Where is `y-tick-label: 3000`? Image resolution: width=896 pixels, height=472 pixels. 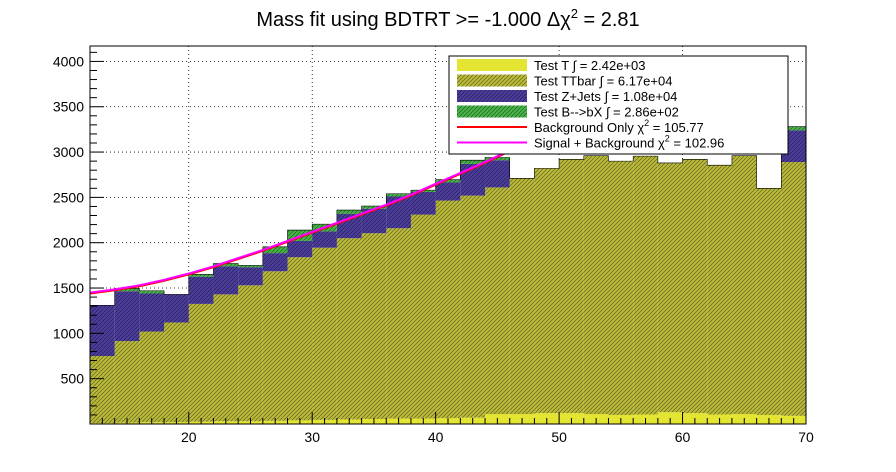 y-tick-label: 3000 is located at coordinates (68, 152).